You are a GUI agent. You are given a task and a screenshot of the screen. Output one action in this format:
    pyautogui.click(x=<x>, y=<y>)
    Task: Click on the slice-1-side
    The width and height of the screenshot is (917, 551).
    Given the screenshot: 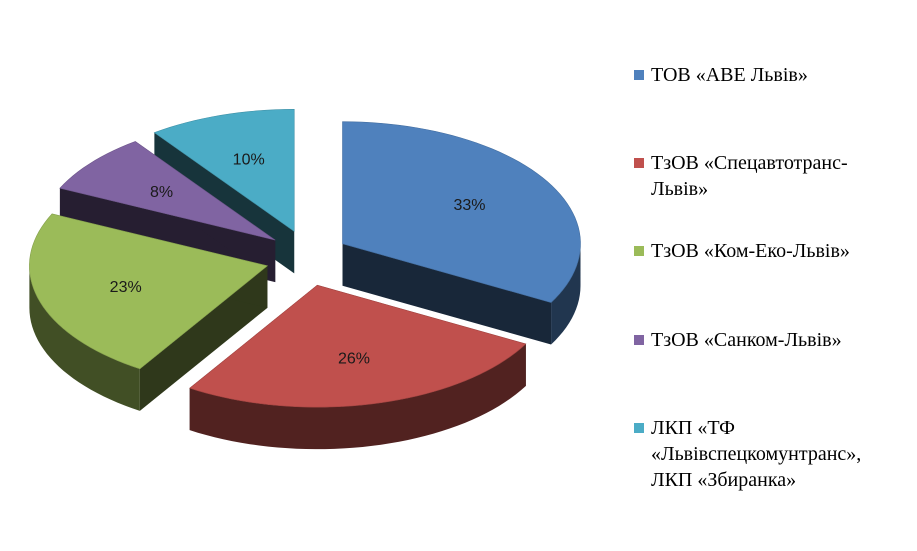 What is the action you would take?
    pyautogui.click(x=357, y=396)
    